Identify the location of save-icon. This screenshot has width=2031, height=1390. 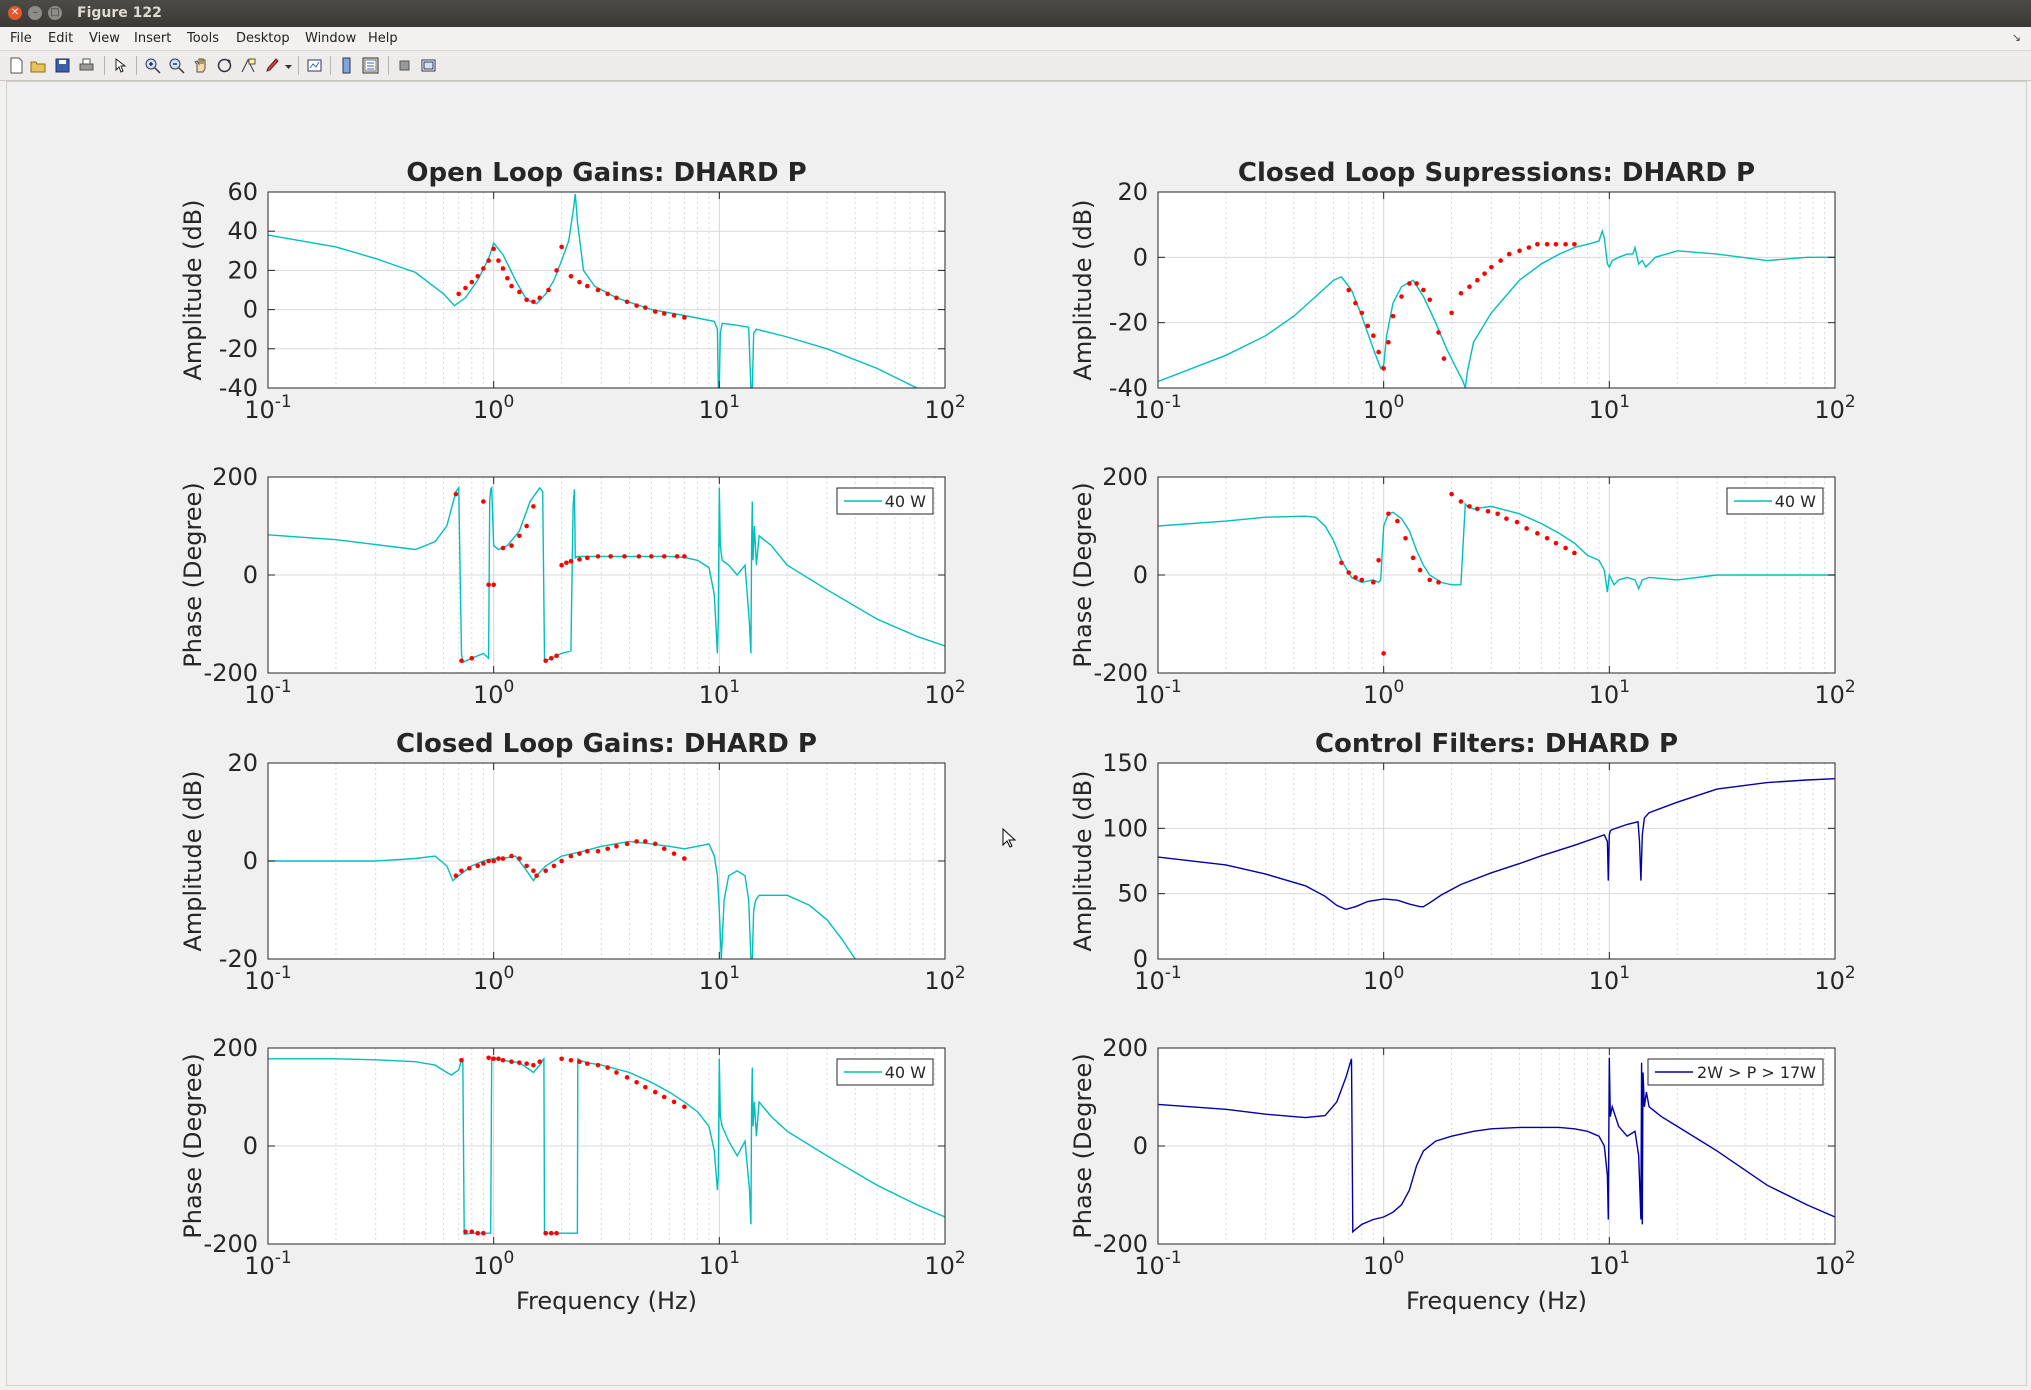
(62, 65).